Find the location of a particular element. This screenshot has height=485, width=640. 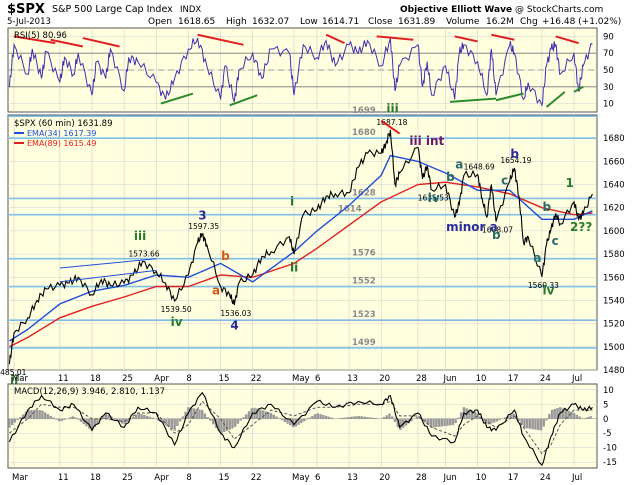

macd-legend: MACD(12,26,9) 3.946, 2.810, 1.137 is located at coordinates (89, 392).